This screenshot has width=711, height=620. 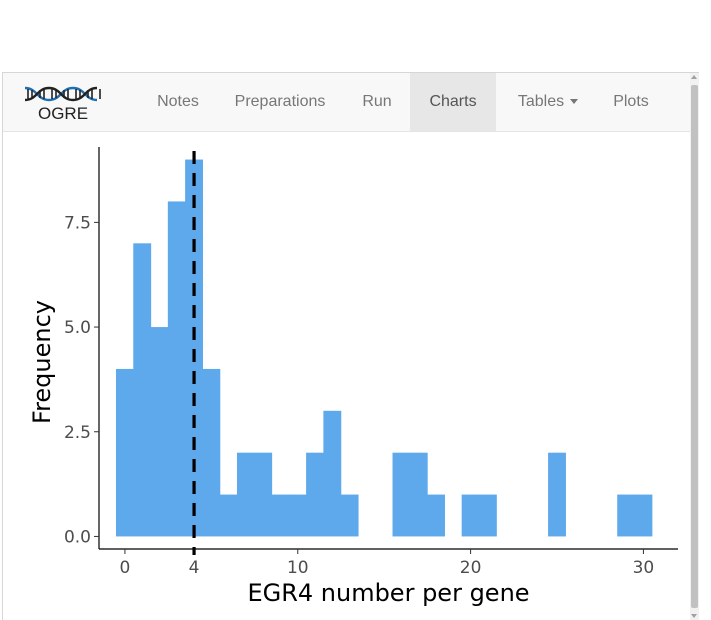 What do you see at coordinates (42, 362) in the screenshot?
I see `y-axis-label: Frequency` at bounding box center [42, 362].